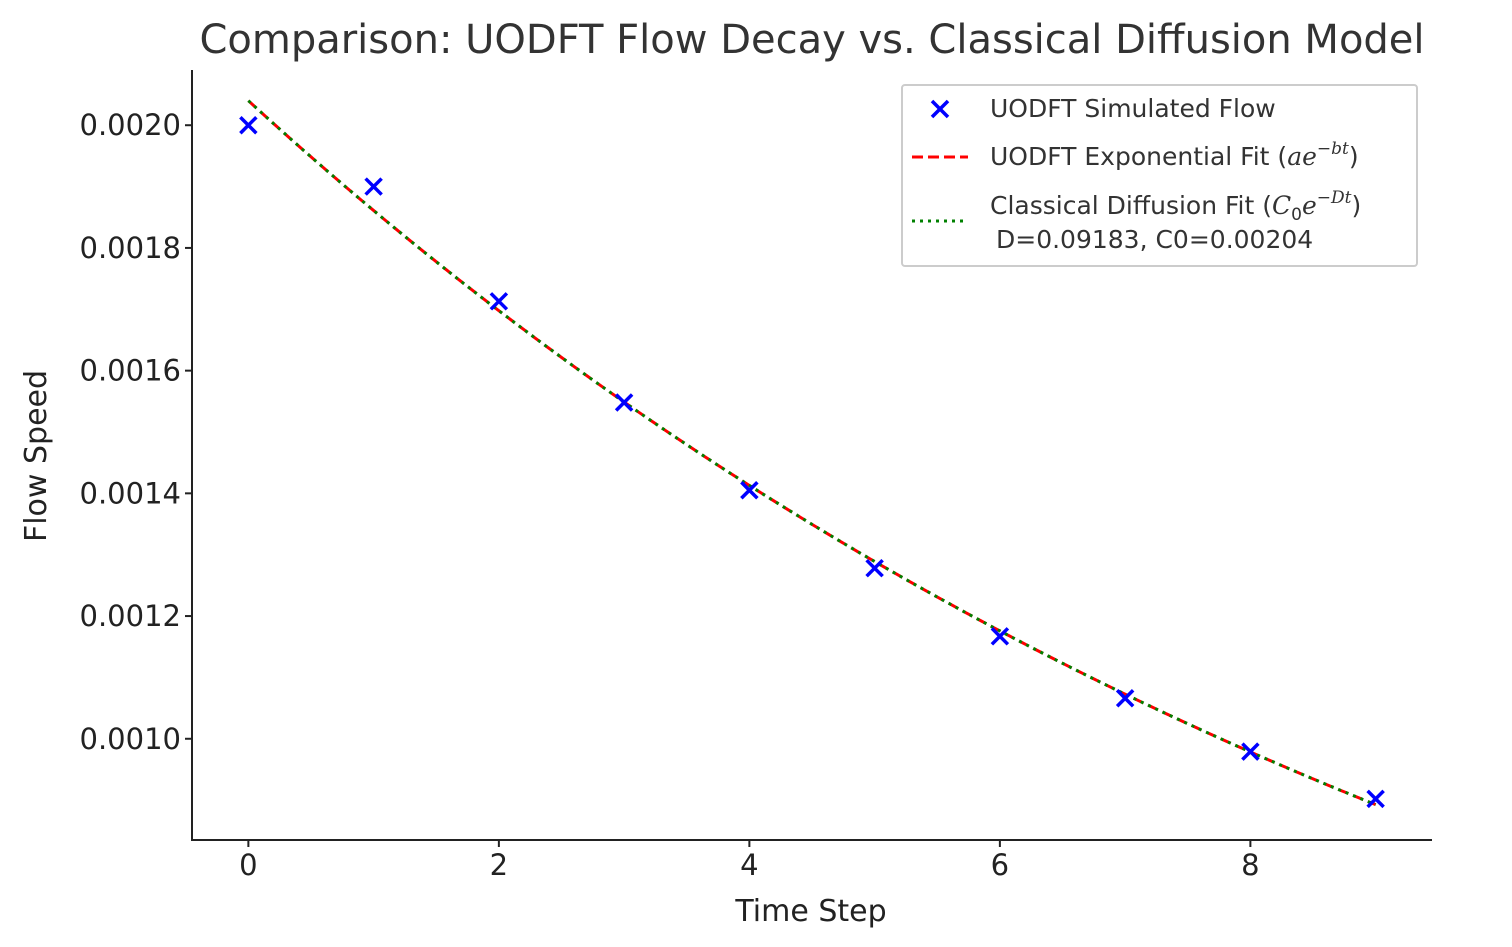 The height and width of the screenshot is (947, 1512). I want to click on legend-label-params: D=0.09183, C0=0.00204, so click(1154, 239).